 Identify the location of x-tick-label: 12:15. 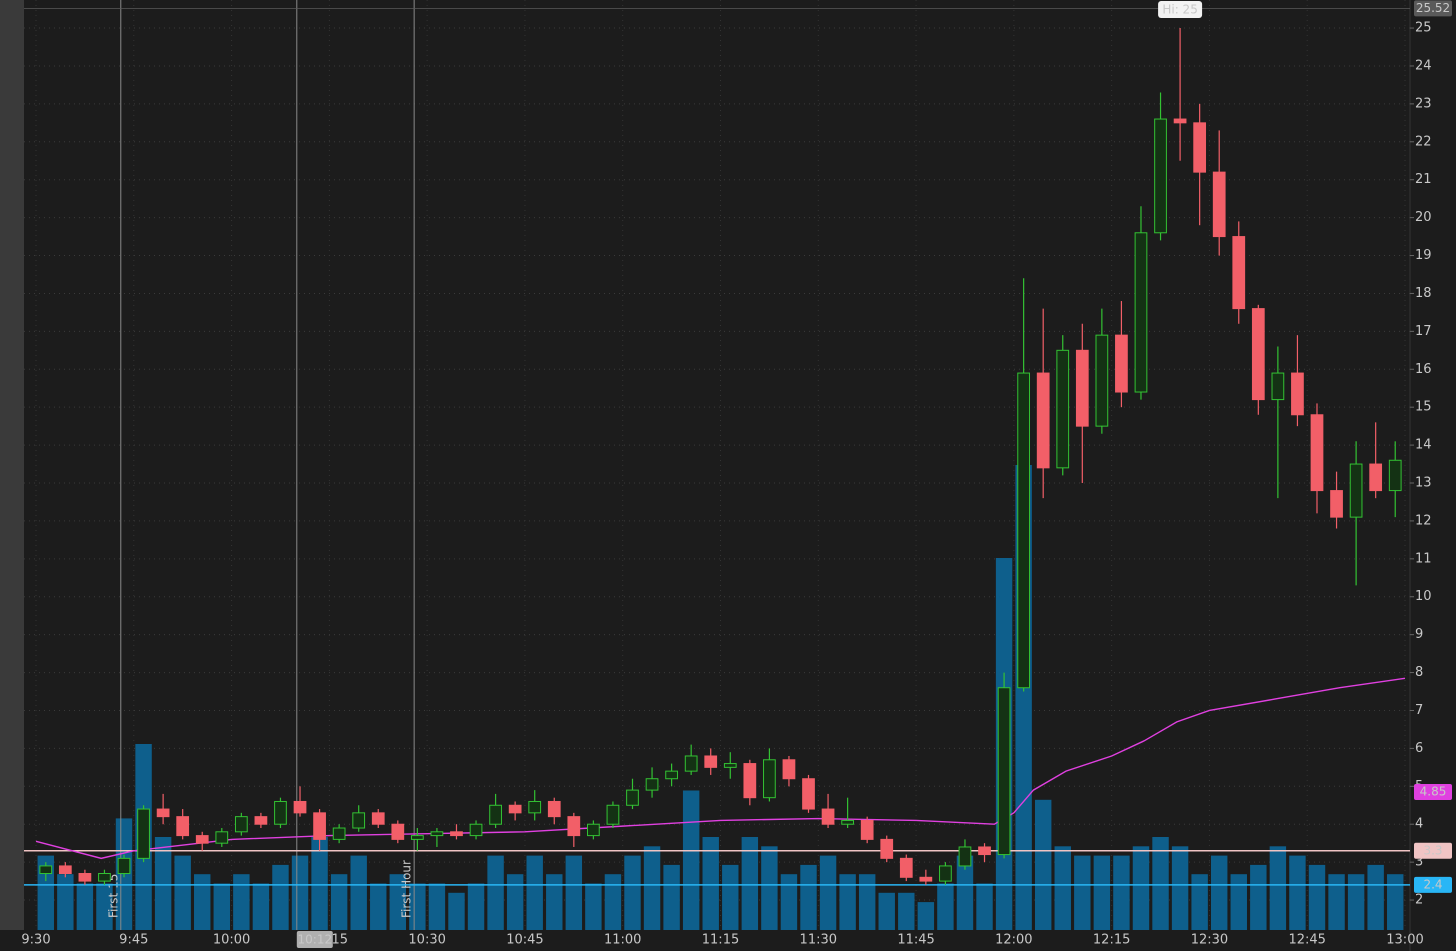
(1111, 940).